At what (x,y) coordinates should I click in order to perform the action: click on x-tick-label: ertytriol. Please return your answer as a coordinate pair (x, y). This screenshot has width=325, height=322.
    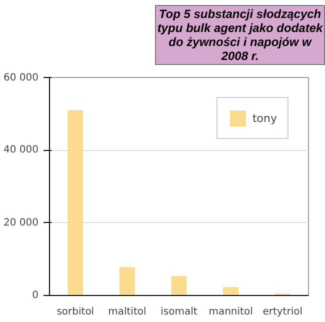
    Looking at the image, I should click on (282, 312).